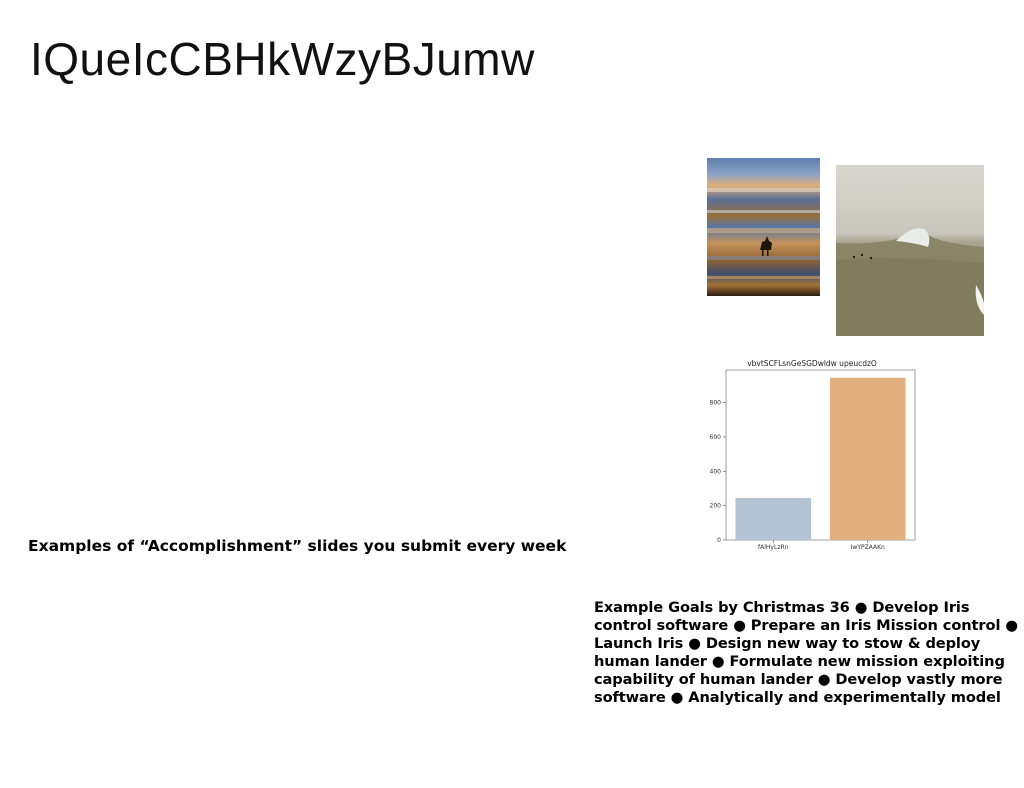 This screenshot has height=788, width=1024. Describe the element at coordinates (820, 458) in the screenshot. I see `bars` at that location.